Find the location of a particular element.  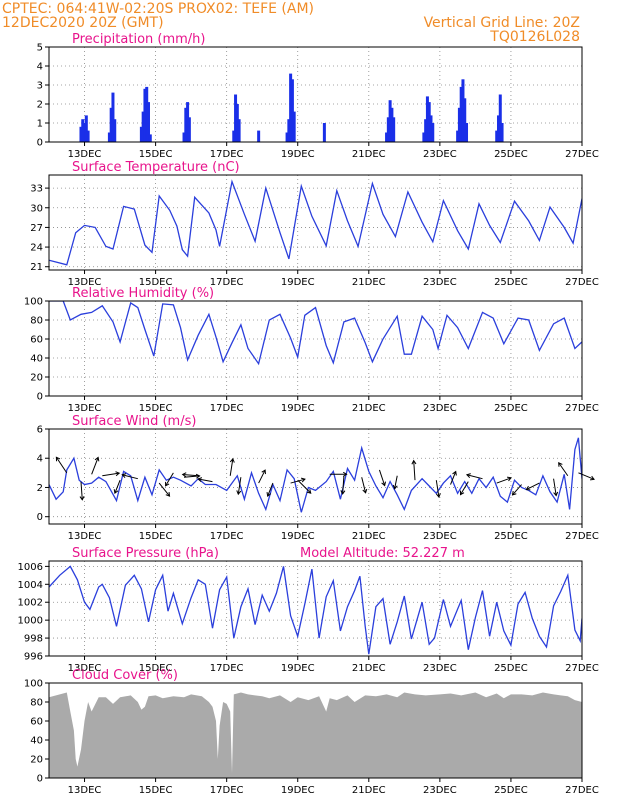

rh-title: Relative Humidity (%) is located at coordinates (143, 293).